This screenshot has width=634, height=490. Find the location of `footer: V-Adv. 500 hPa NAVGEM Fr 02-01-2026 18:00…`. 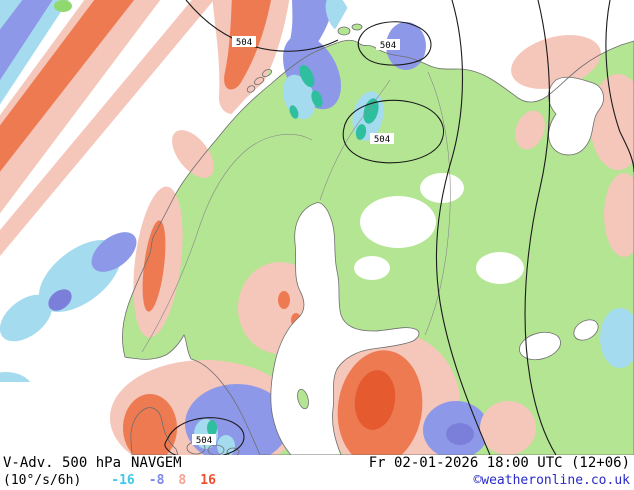

footer: V-Adv. 500 hPa NAVGEM Fr 02-01-2026 18:00… is located at coordinates (317, 472).